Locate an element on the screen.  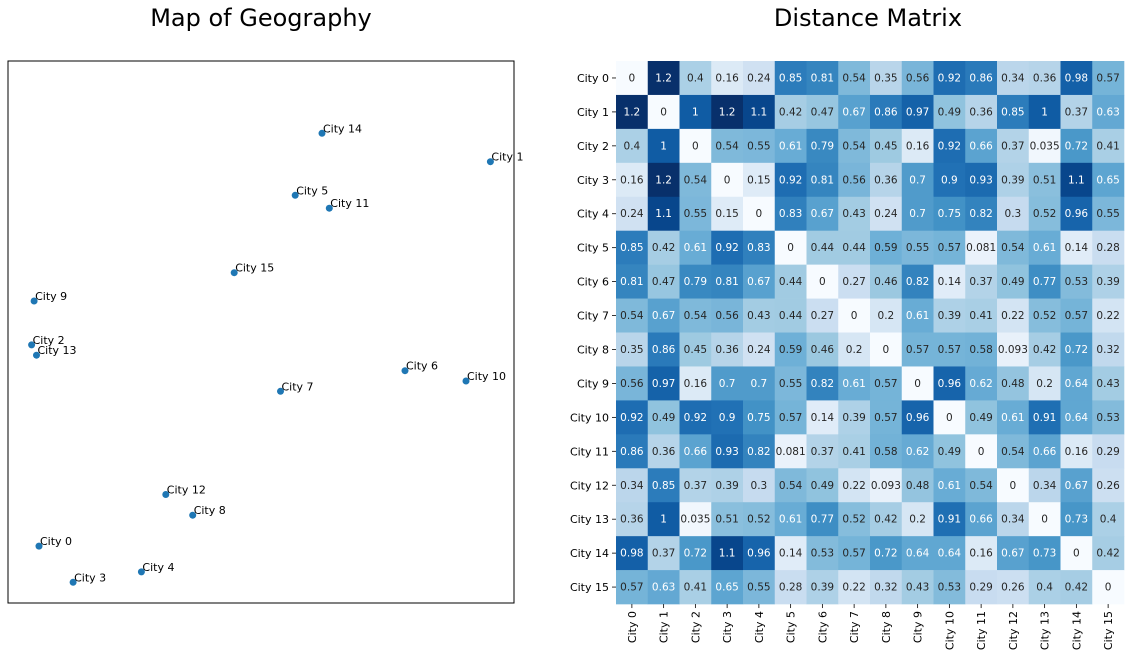
heatmap-cell-value: 0.36 is located at coordinates (727, 350).